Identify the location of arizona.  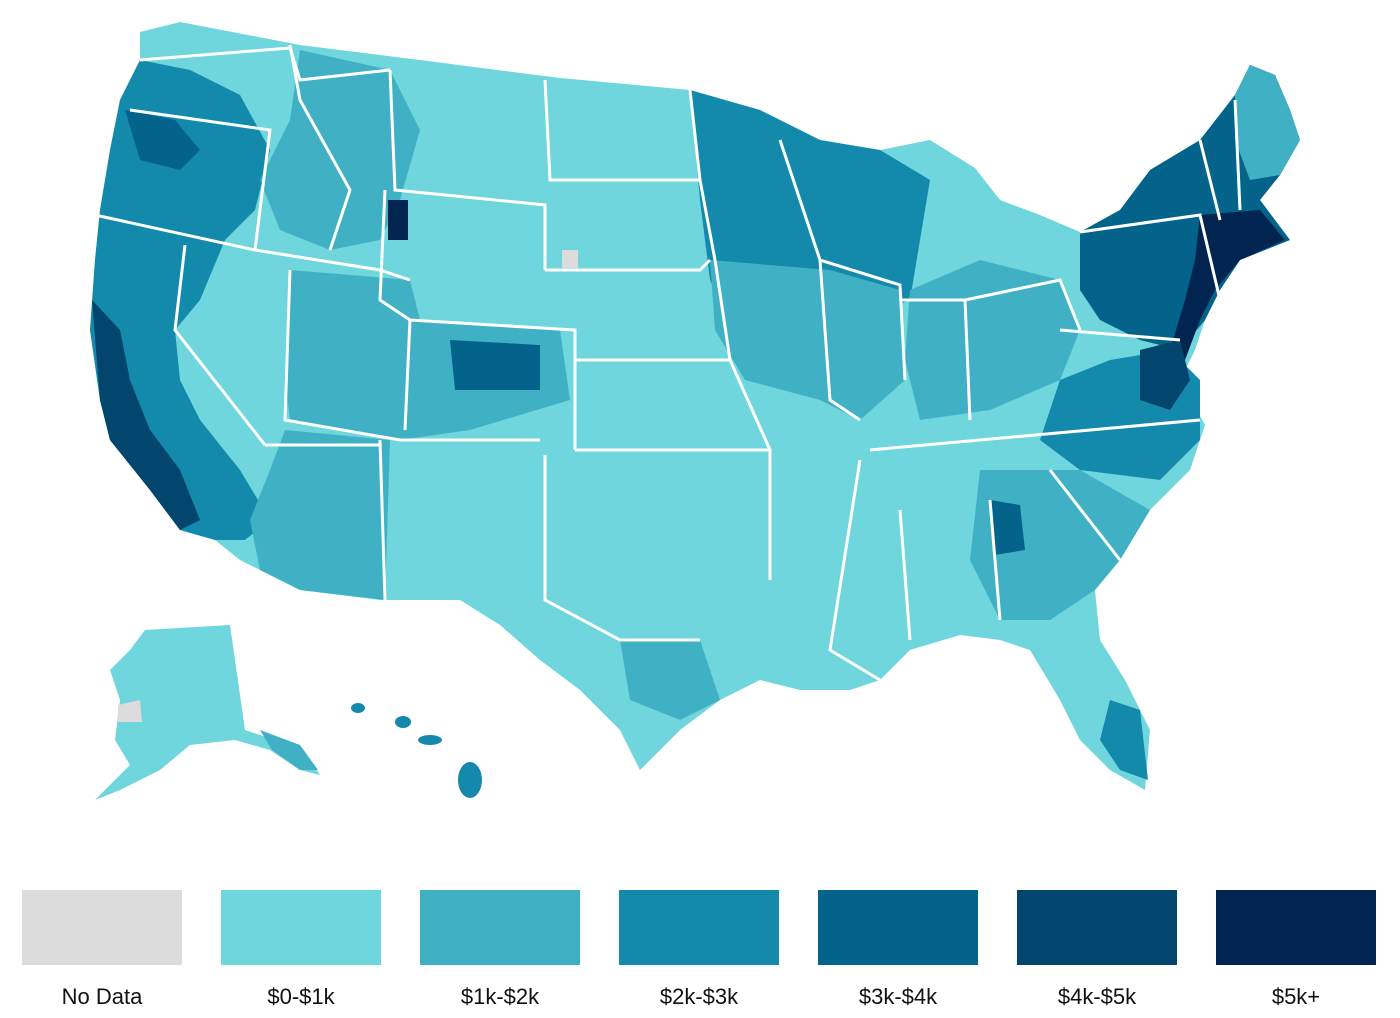
(320, 515).